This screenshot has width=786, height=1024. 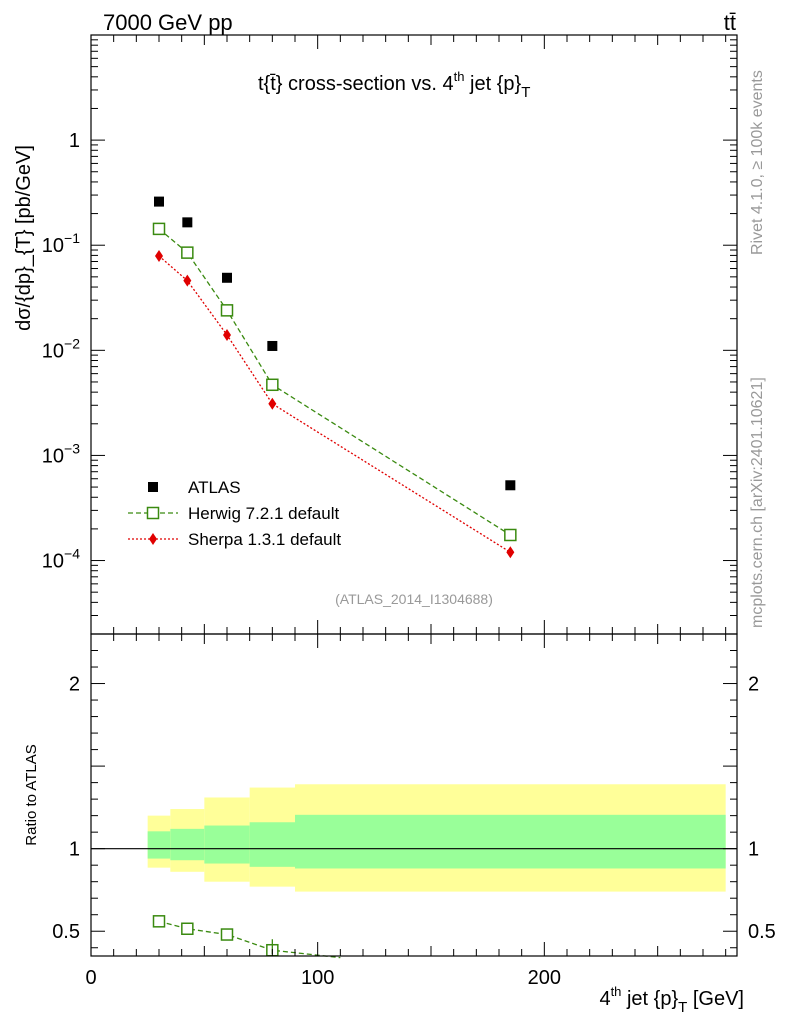 What do you see at coordinates (153, 539) in the screenshot?
I see `legend-sherpa-marker` at bounding box center [153, 539].